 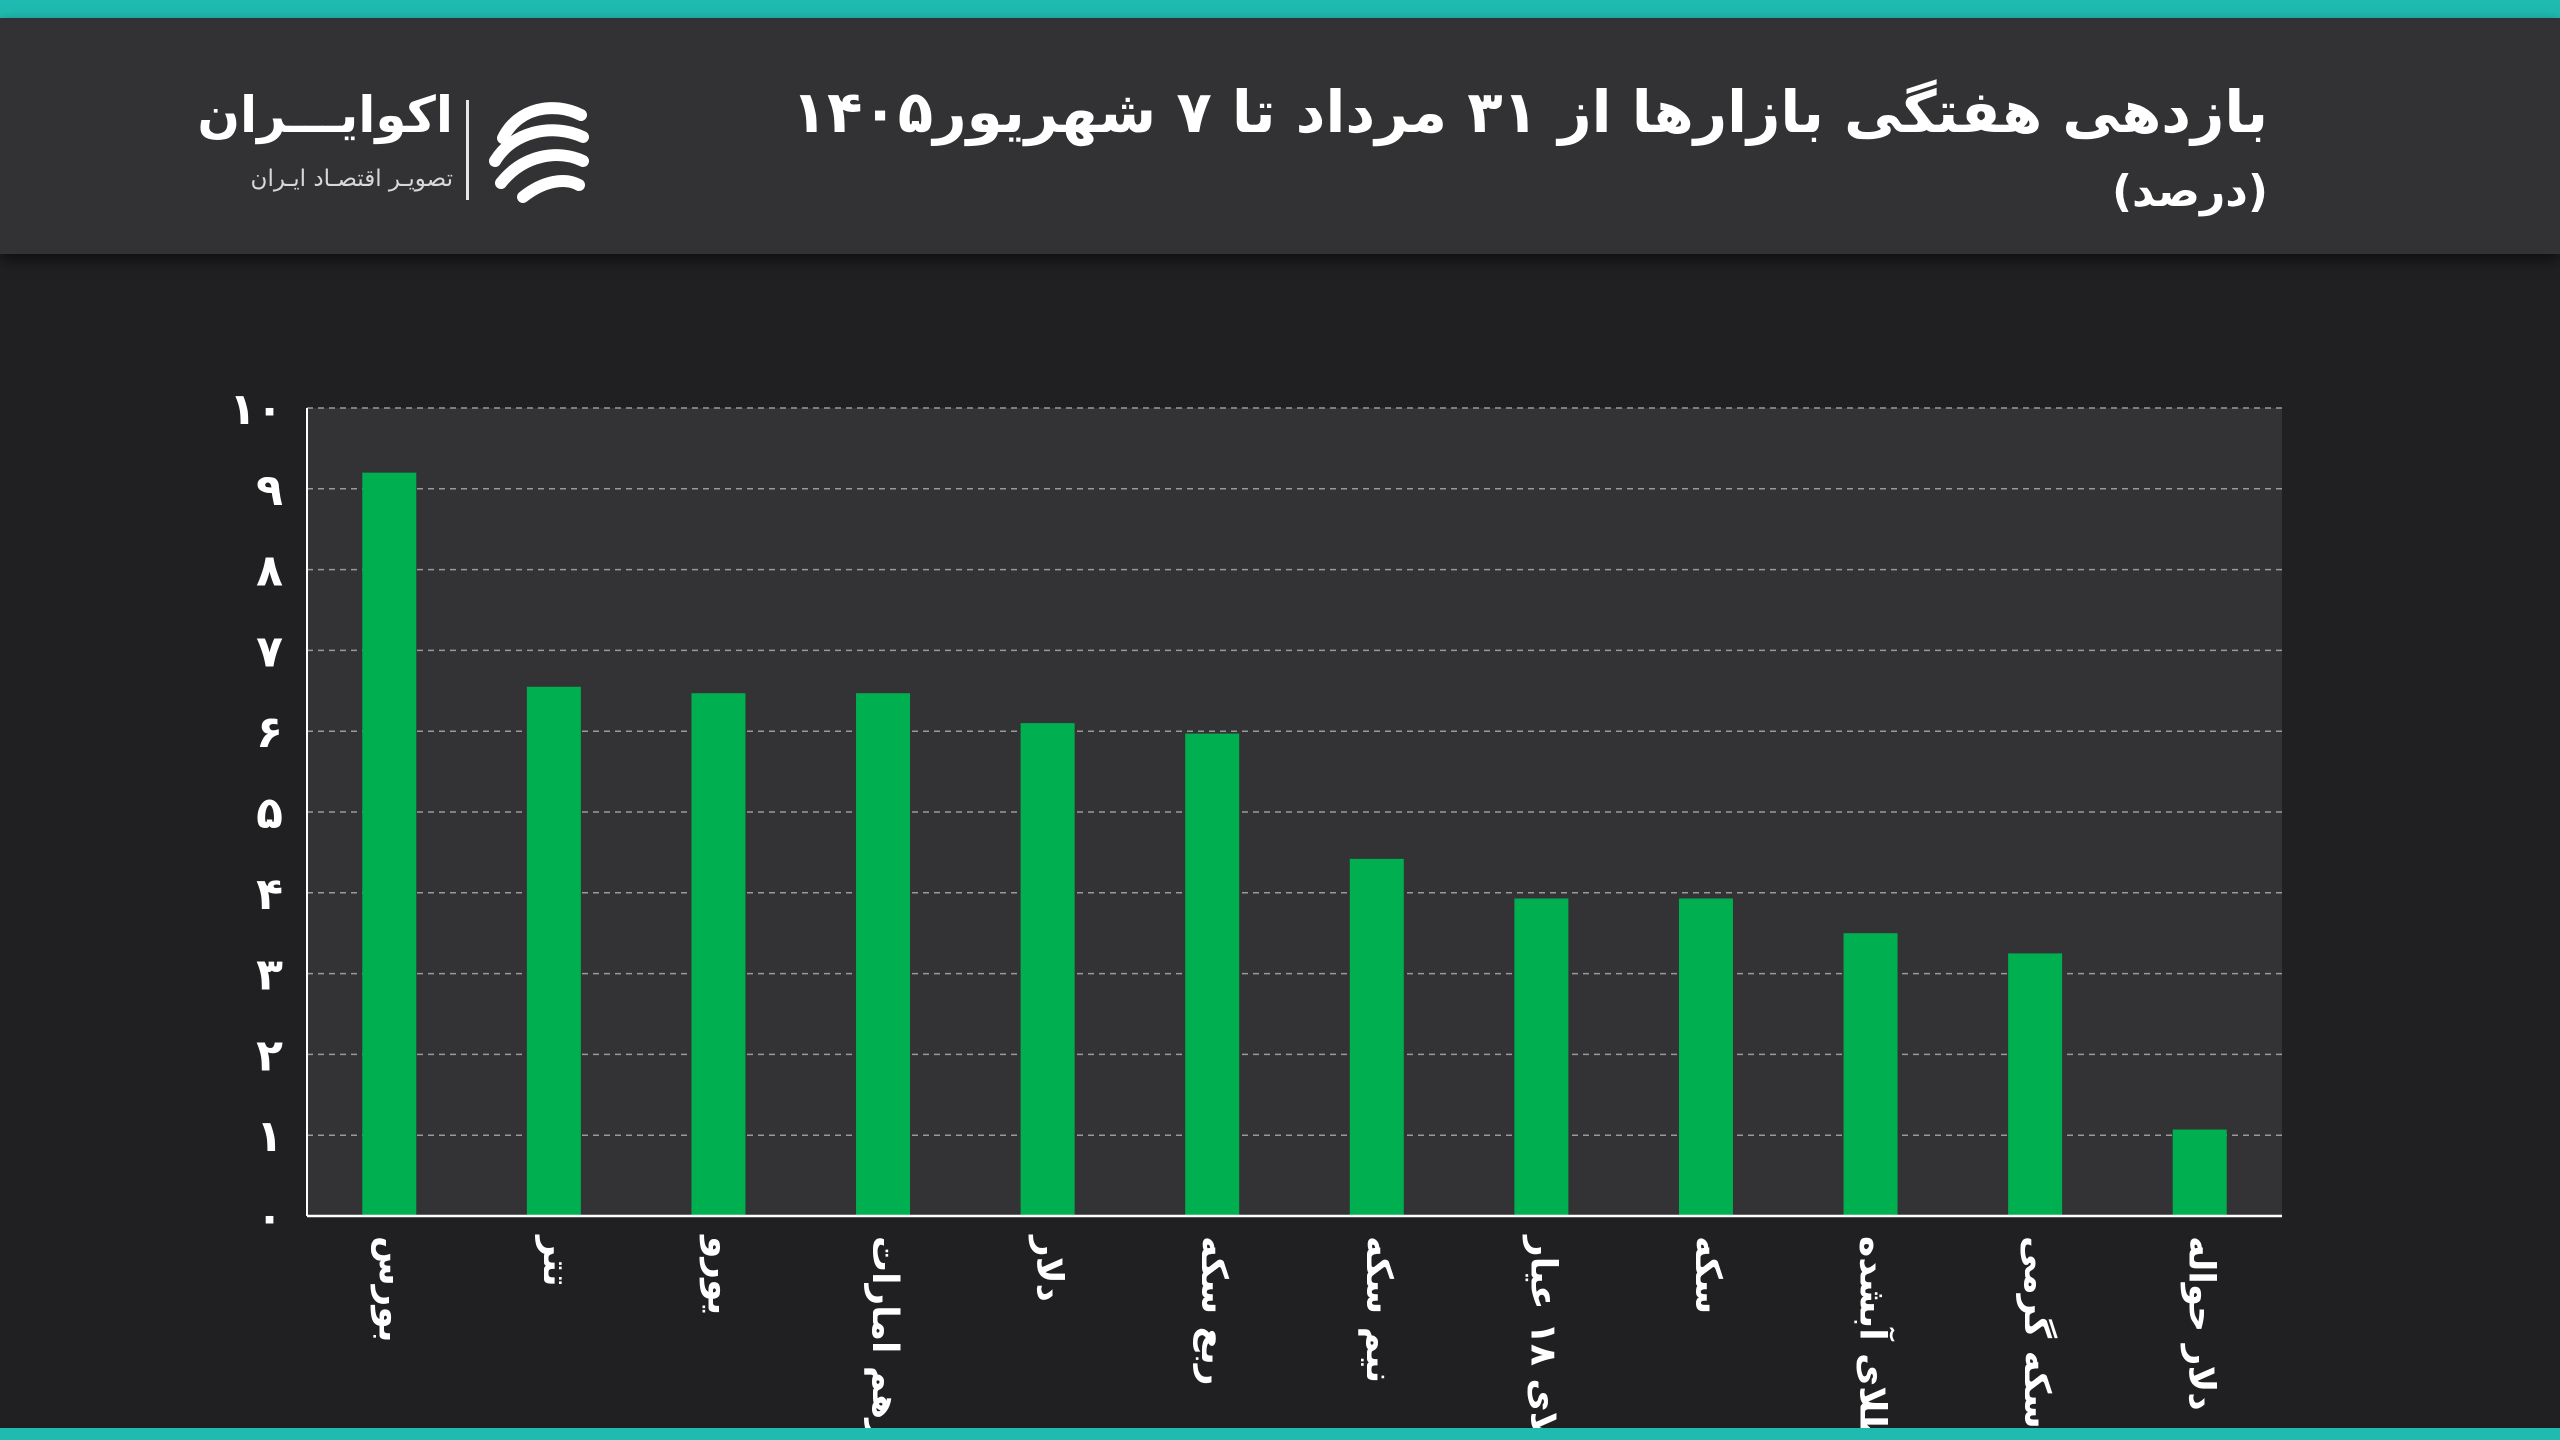 What do you see at coordinates (269, 732) in the screenshot?
I see `y-tick-label: ۶` at bounding box center [269, 732].